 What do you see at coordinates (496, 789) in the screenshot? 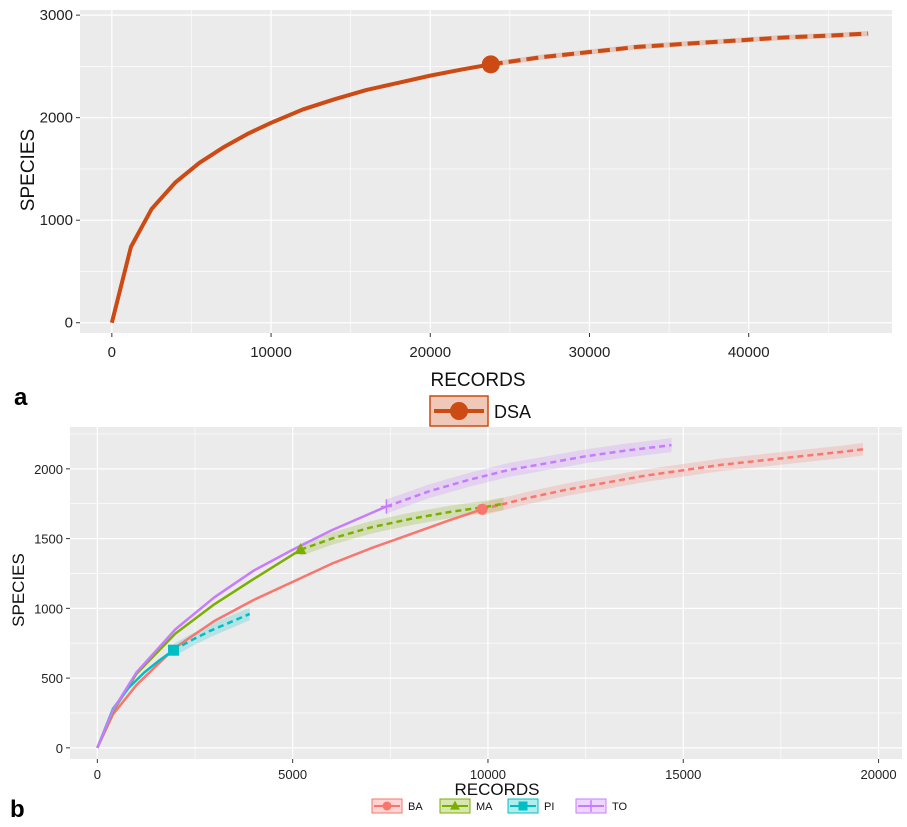
I see `panel-b-x-axis-title: RECORDS` at bounding box center [496, 789].